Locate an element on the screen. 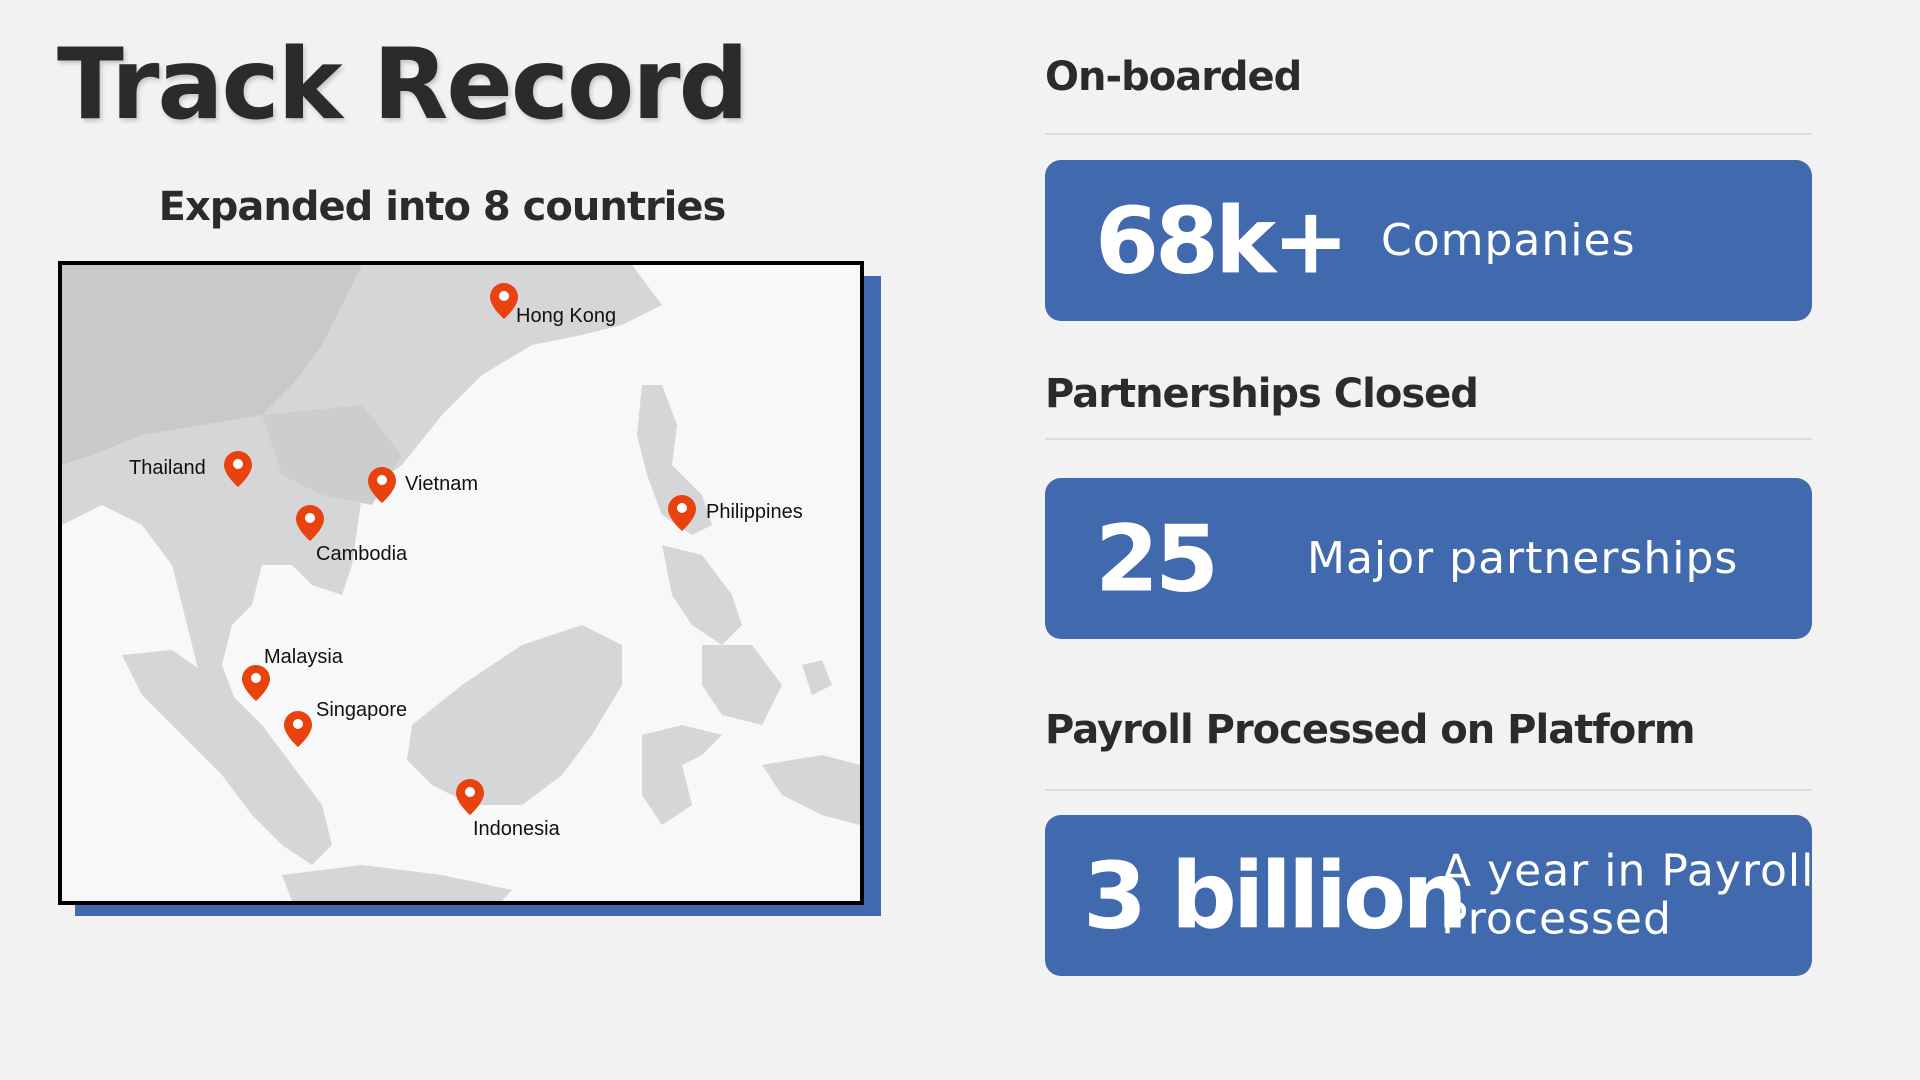 The height and width of the screenshot is (1080, 1920). stat-value: 68k+ is located at coordinates (1222, 240).